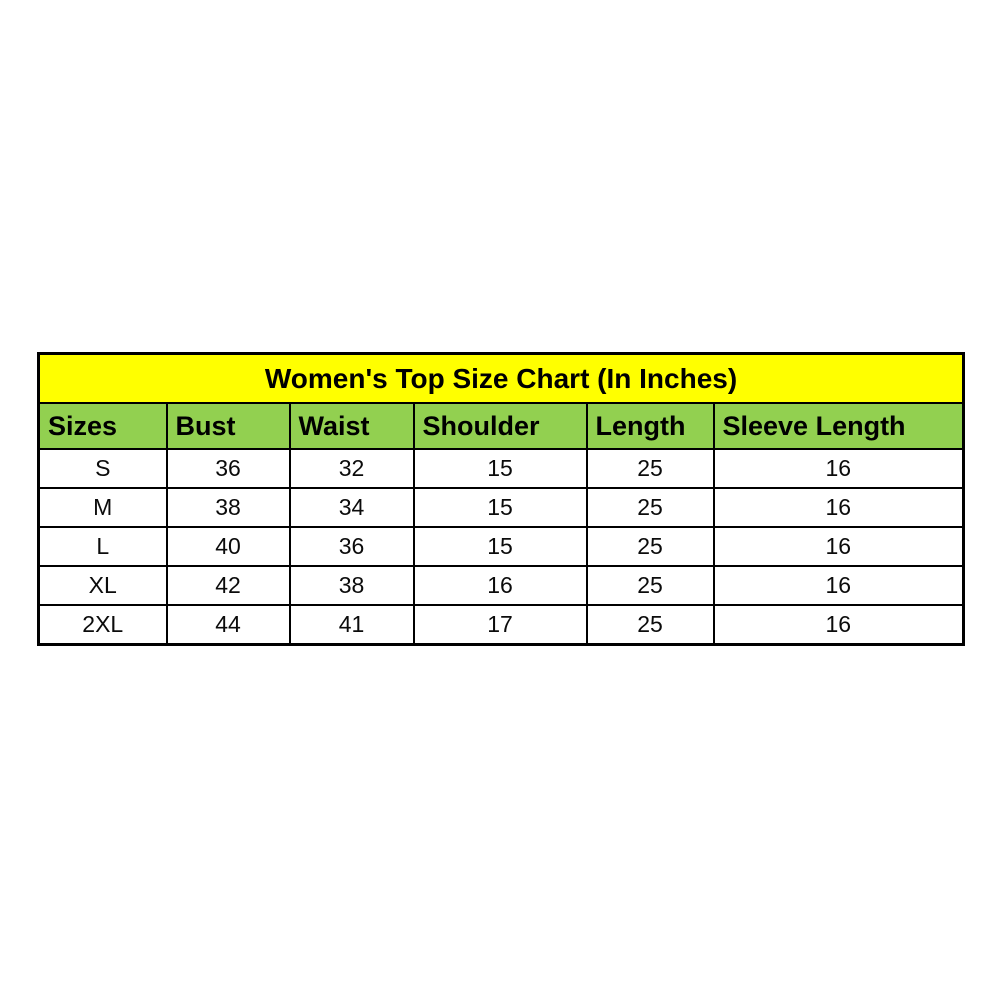  What do you see at coordinates (102, 546) in the screenshot?
I see `cell-size: L` at bounding box center [102, 546].